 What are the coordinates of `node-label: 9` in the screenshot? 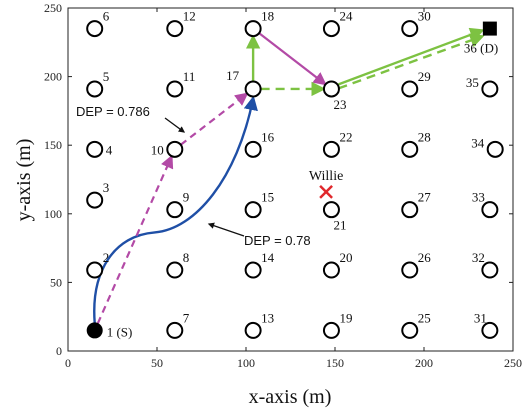 It's located at (186, 197).